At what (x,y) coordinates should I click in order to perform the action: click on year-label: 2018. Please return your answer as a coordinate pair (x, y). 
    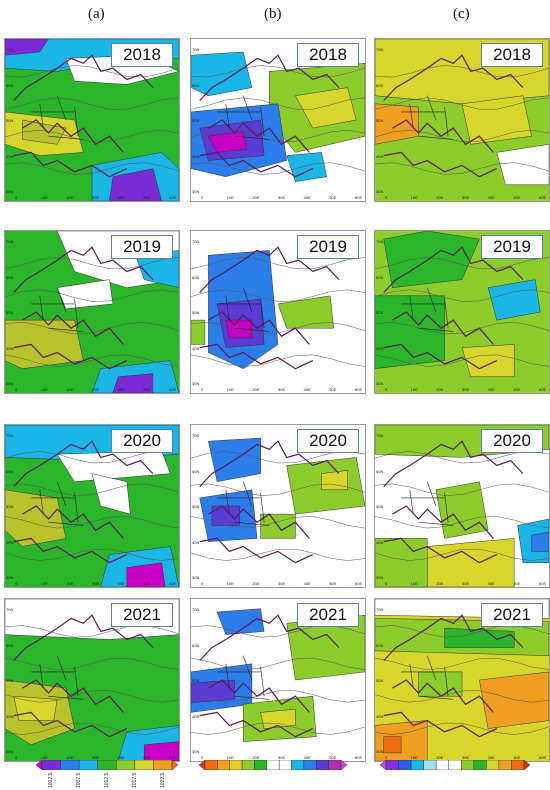
    Looking at the image, I should click on (142, 55).